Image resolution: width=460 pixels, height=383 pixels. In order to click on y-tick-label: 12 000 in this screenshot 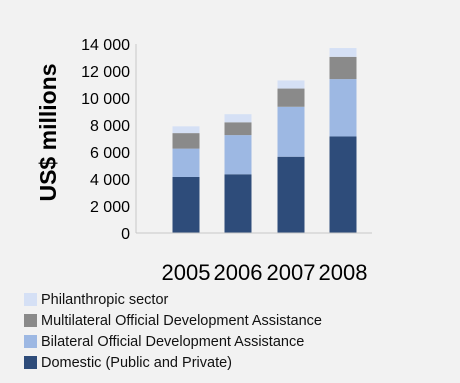, I will do `click(105, 72)`.